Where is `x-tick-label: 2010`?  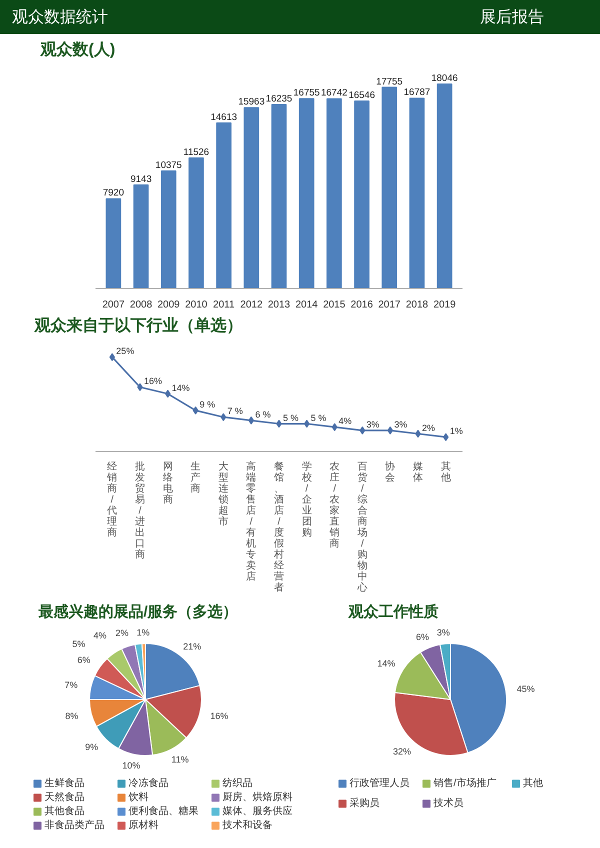 x-tick-label: 2010 is located at coordinates (196, 305).